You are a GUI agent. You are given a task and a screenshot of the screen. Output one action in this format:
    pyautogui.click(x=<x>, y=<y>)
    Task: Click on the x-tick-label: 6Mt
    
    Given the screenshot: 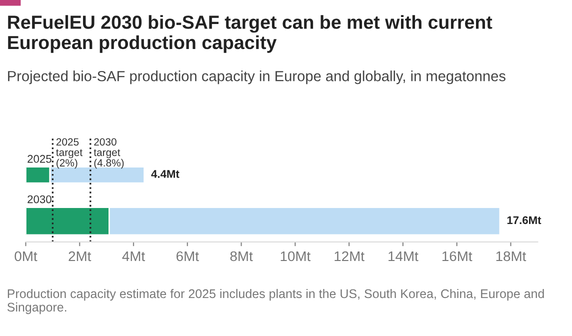 What is the action you would take?
    pyautogui.click(x=187, y=256)
    